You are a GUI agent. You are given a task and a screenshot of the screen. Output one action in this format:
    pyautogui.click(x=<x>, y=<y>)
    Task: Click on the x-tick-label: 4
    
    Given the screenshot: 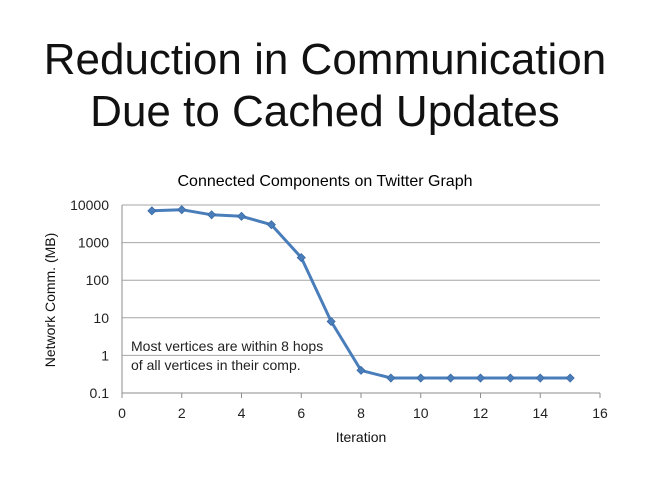 What is the action you would take?
    pyautogui.click(x=242, y=413)
    